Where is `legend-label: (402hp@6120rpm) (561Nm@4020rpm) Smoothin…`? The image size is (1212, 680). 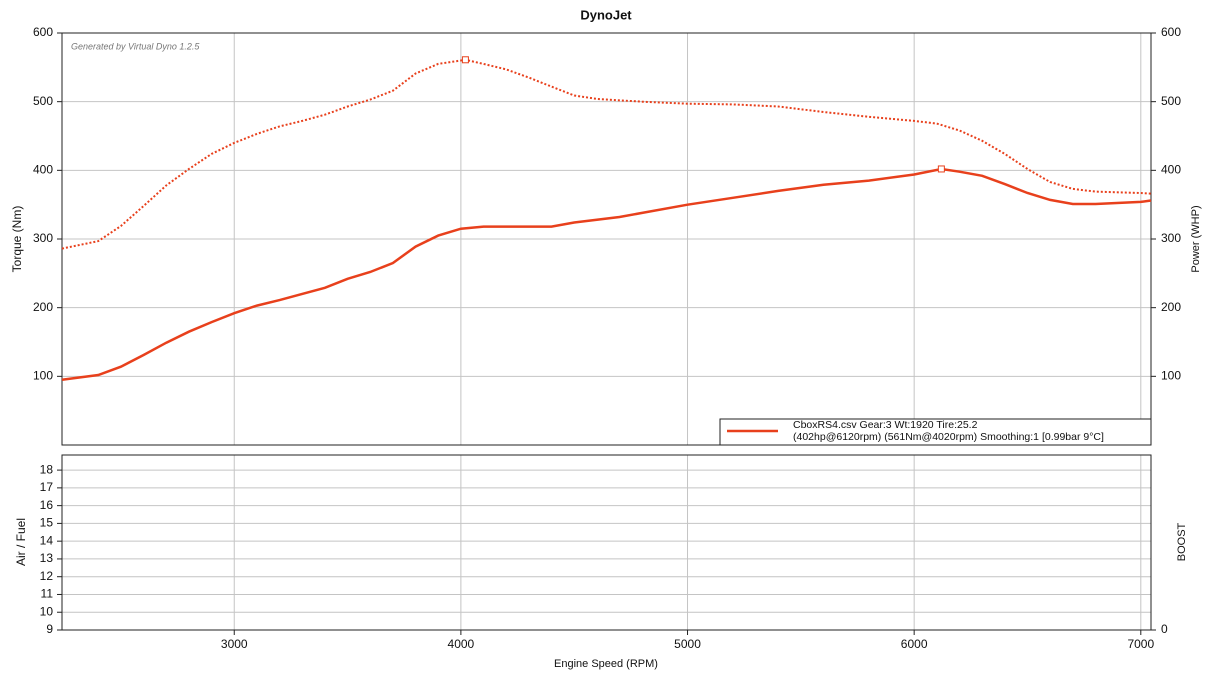 legend-label: (402hp@6120rpm) (561Nm@4020rpm) Smoothin… is located at coordinates (948, 437).